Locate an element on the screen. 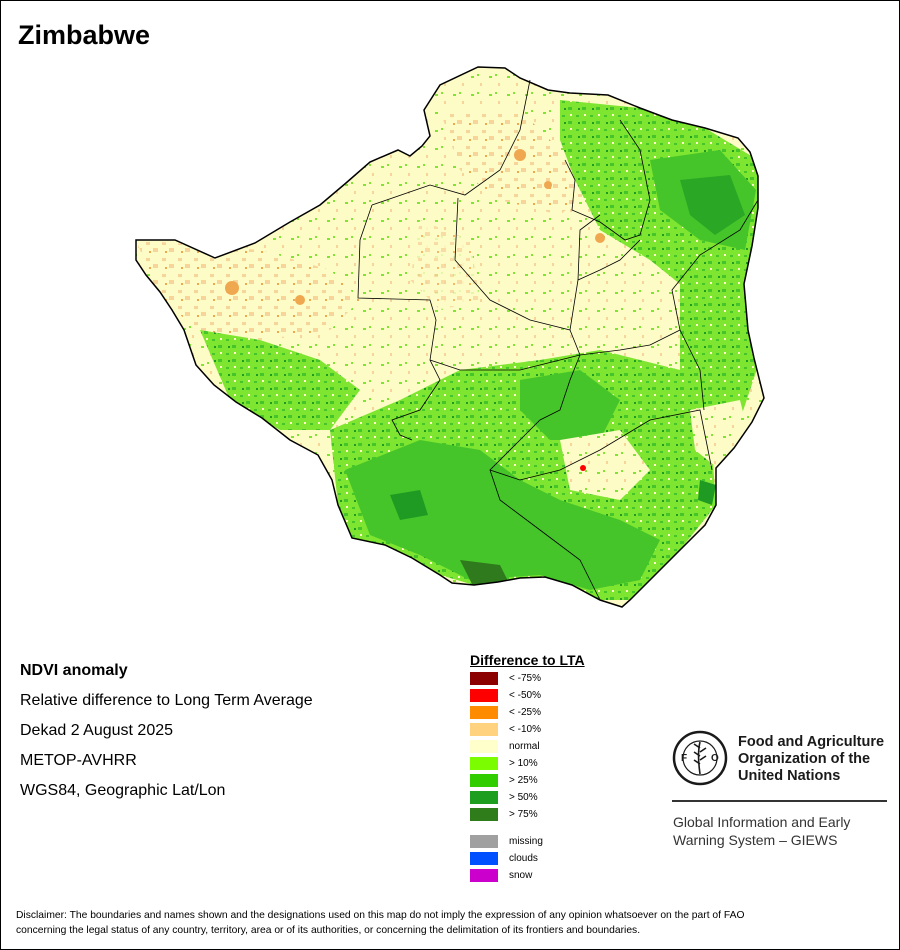 The width and height of the screenshot is (900, 950). fao-seal-icon: F O is located at coordinates (700, 758).